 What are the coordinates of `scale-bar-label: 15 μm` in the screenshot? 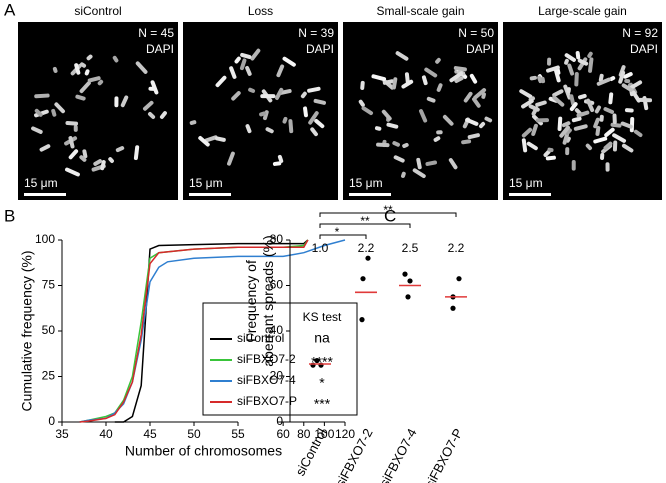 It's located at (206, 183).